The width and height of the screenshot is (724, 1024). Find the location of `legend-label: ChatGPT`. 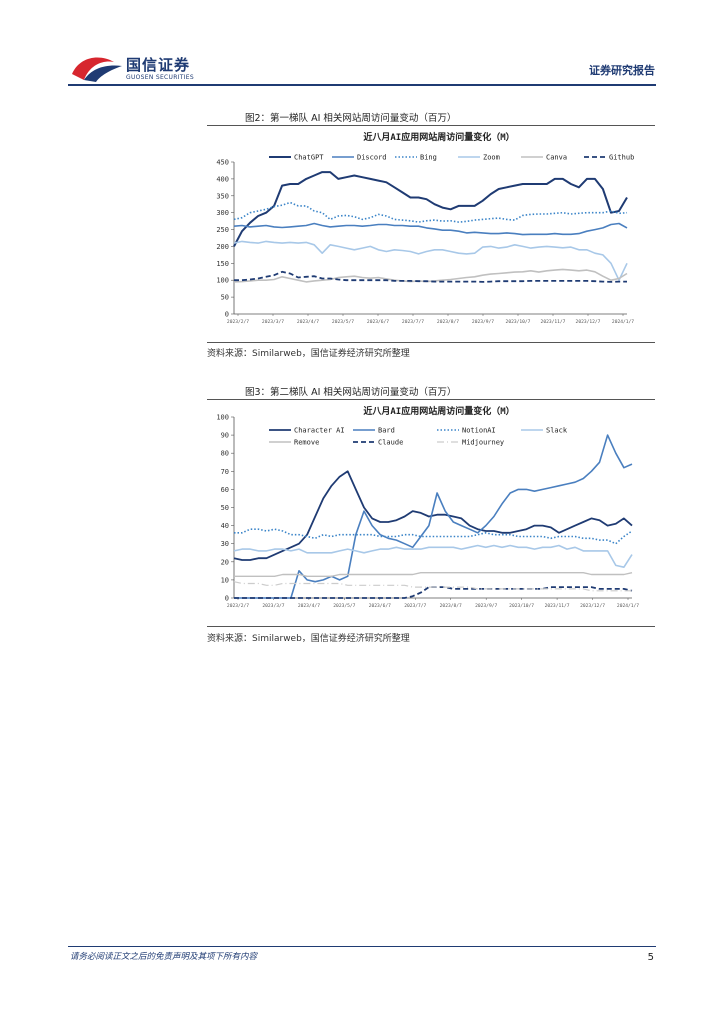

legend-label: ChatGPT is located at coordinates (309, 158).